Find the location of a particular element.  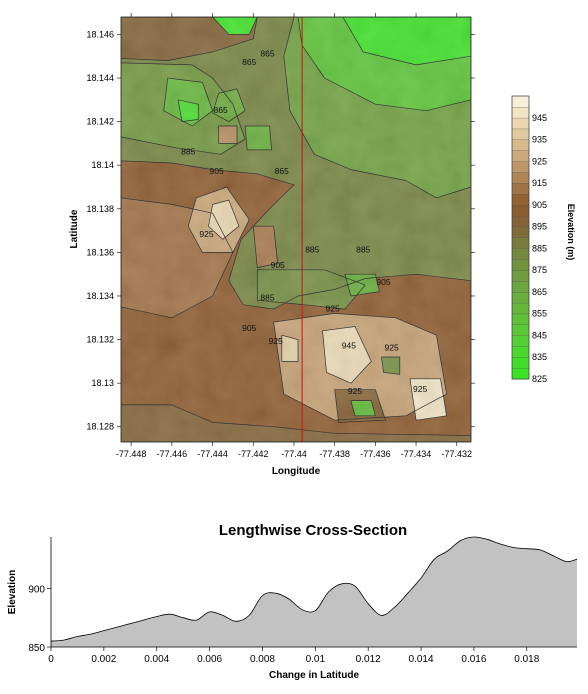

profile-y-ticks: 850 900 is located at coordinates (39, 619).